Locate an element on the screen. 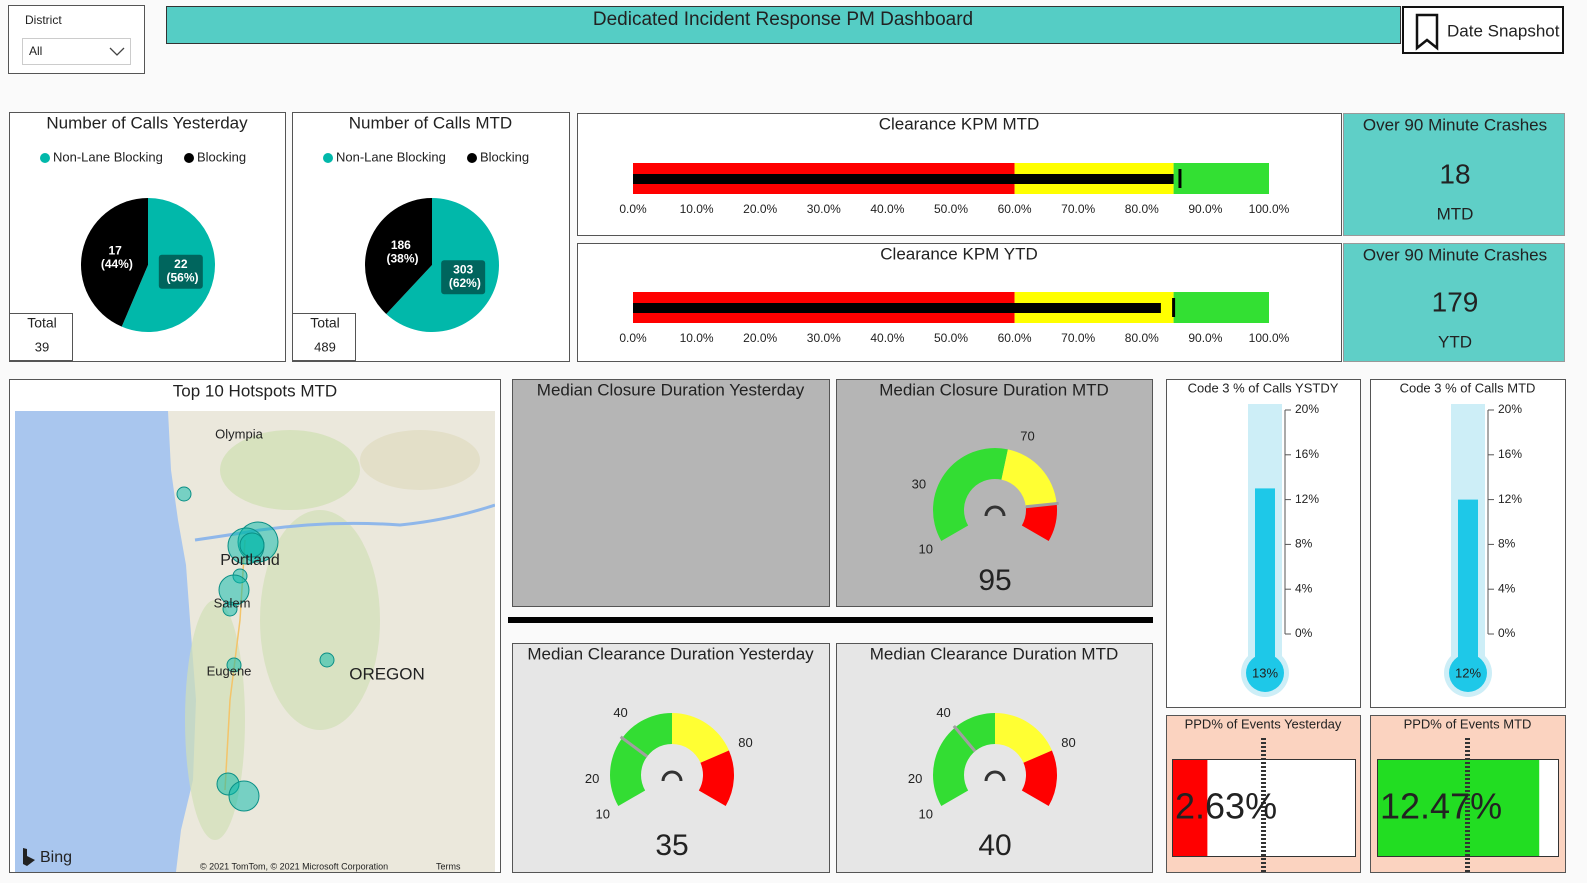 This screenshot has height=883, width=1587. filter-label: District is located at coordinates (43, 20).